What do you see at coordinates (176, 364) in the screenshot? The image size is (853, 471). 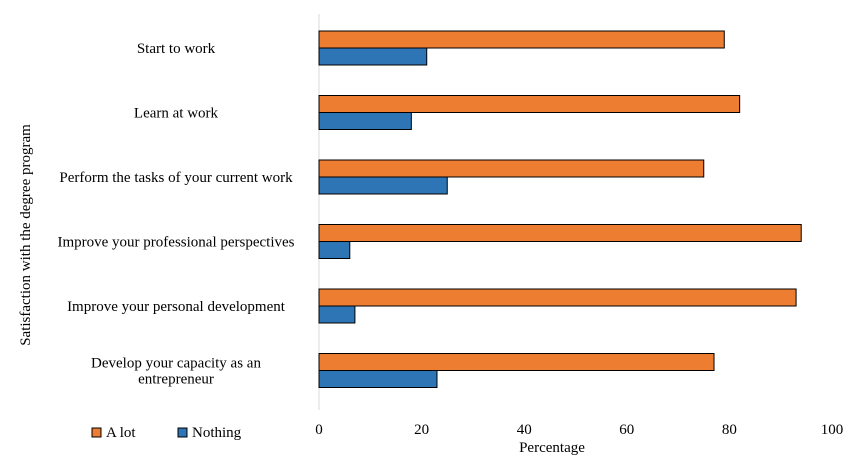 I see `category-label: Develop your capacity as an` at bounding box center [176, 364].